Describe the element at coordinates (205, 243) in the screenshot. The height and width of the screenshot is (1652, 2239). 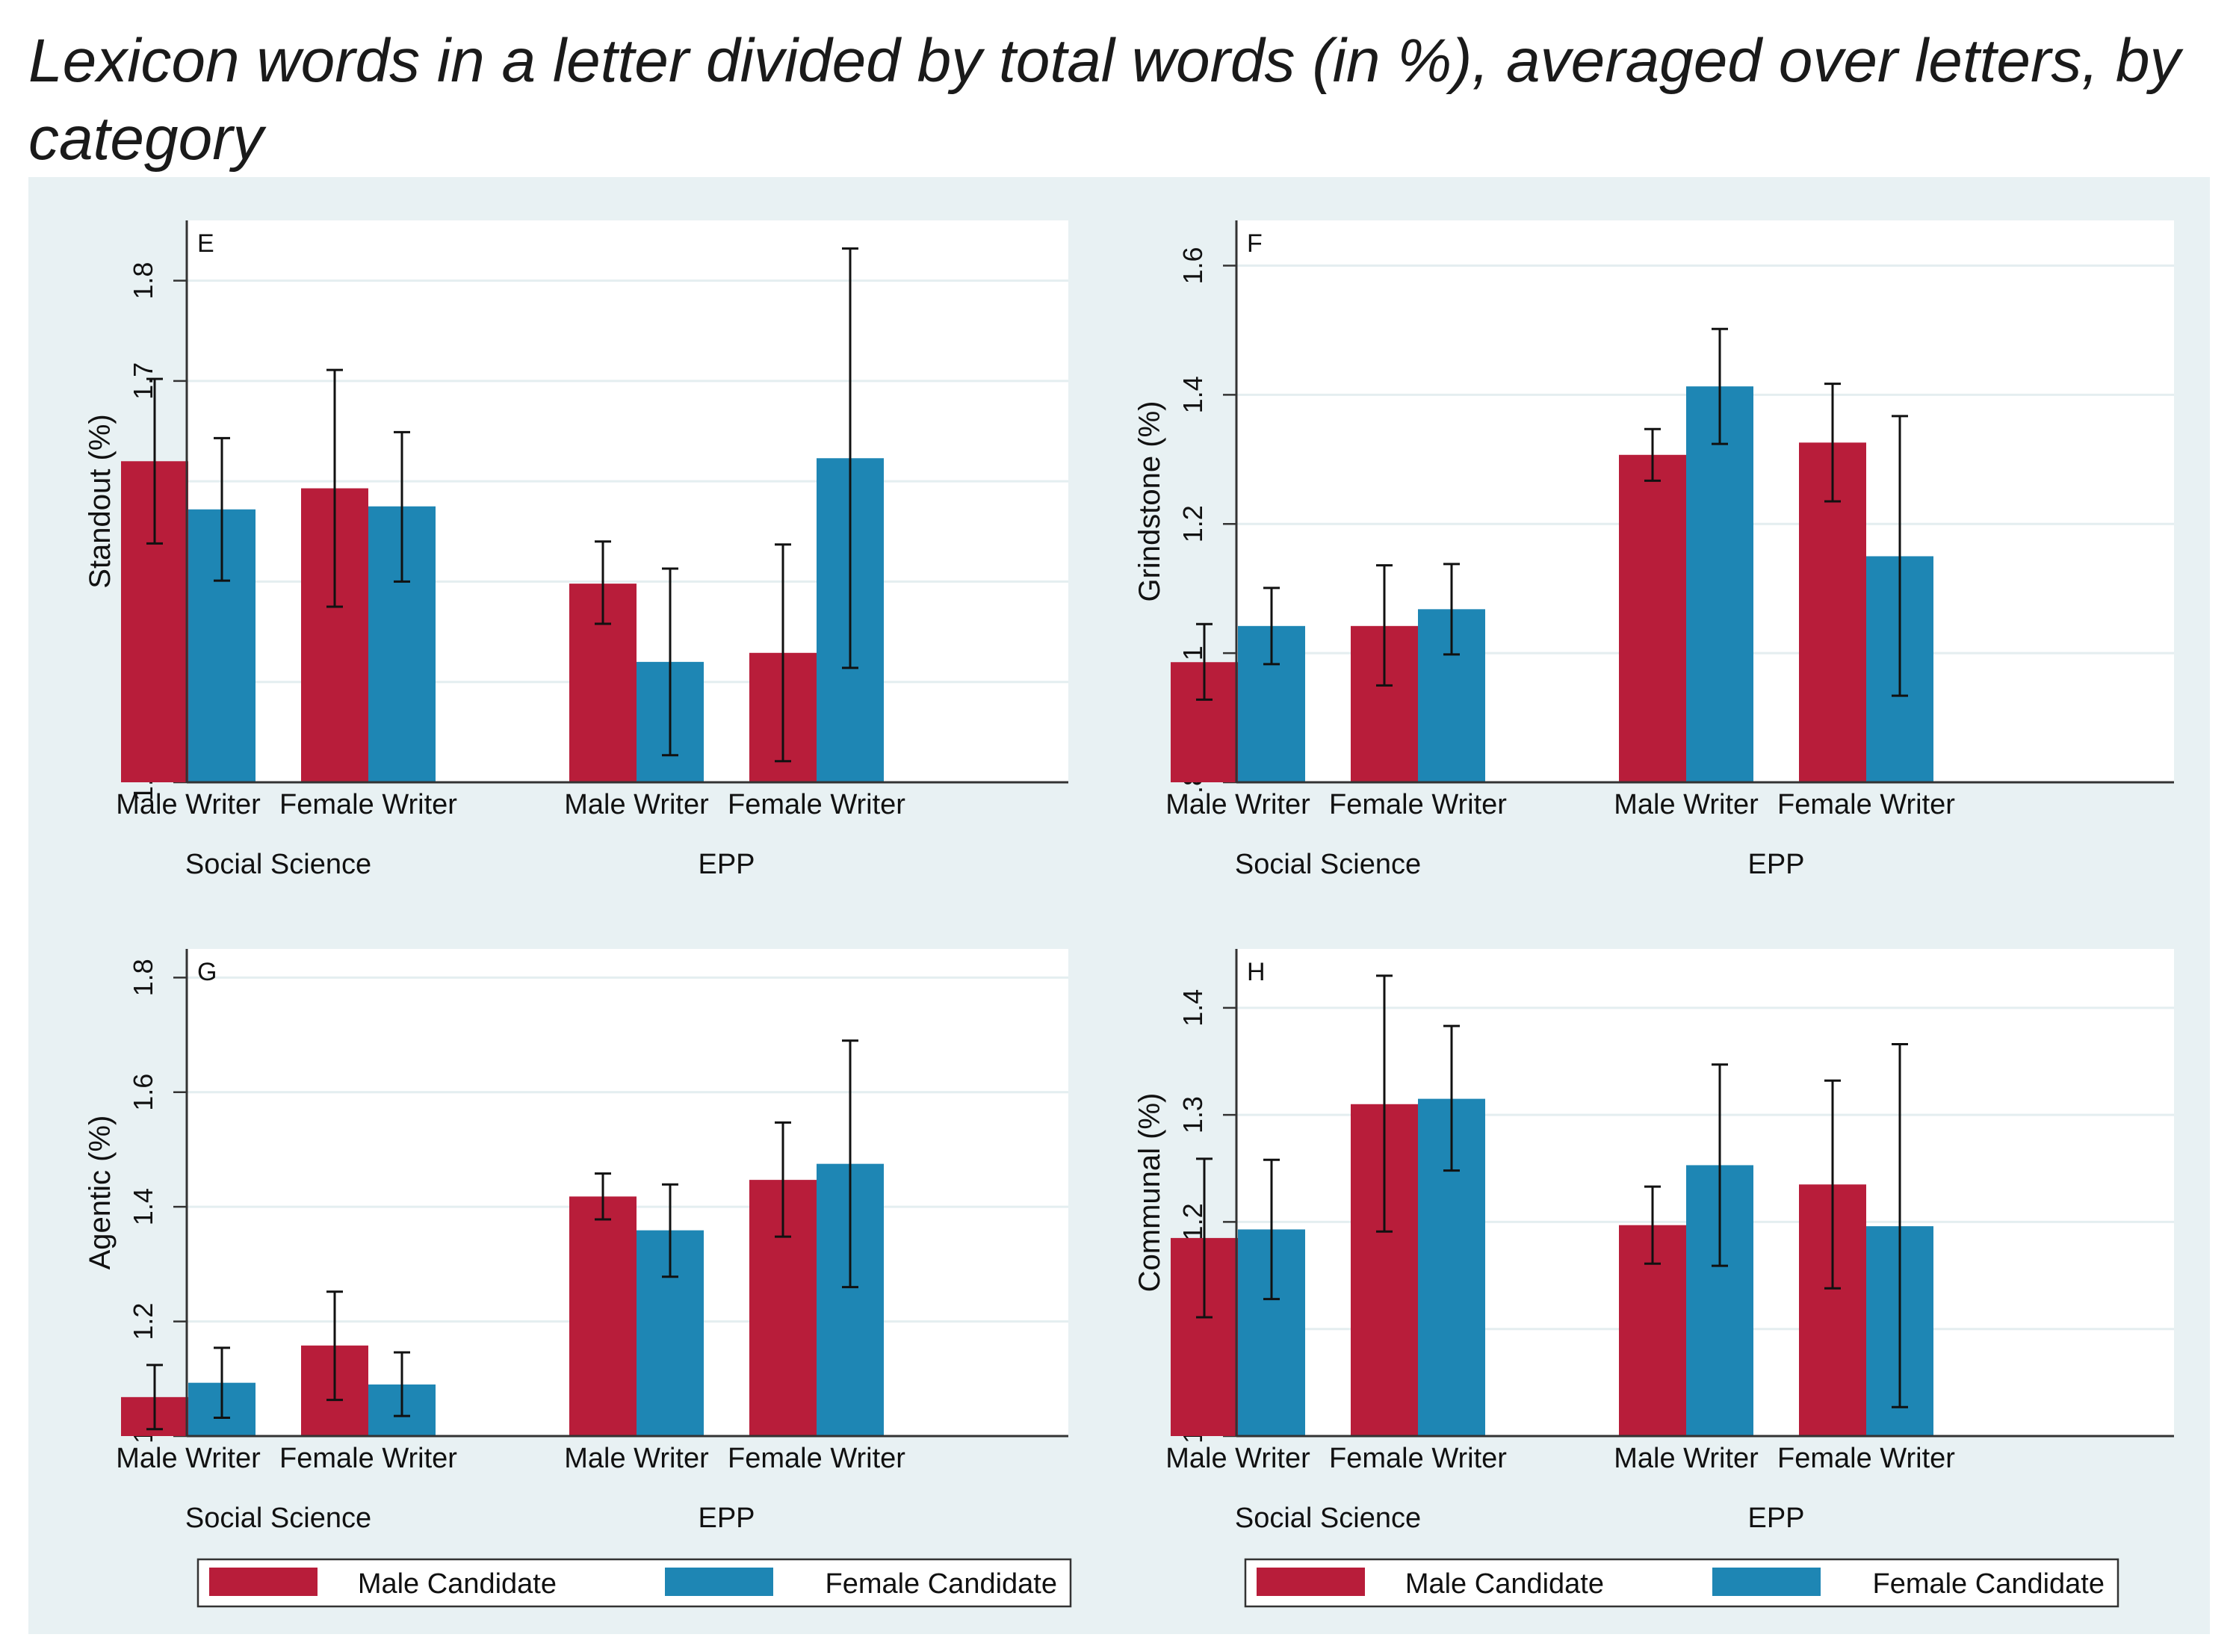
I see `panel-label: E` at that location.